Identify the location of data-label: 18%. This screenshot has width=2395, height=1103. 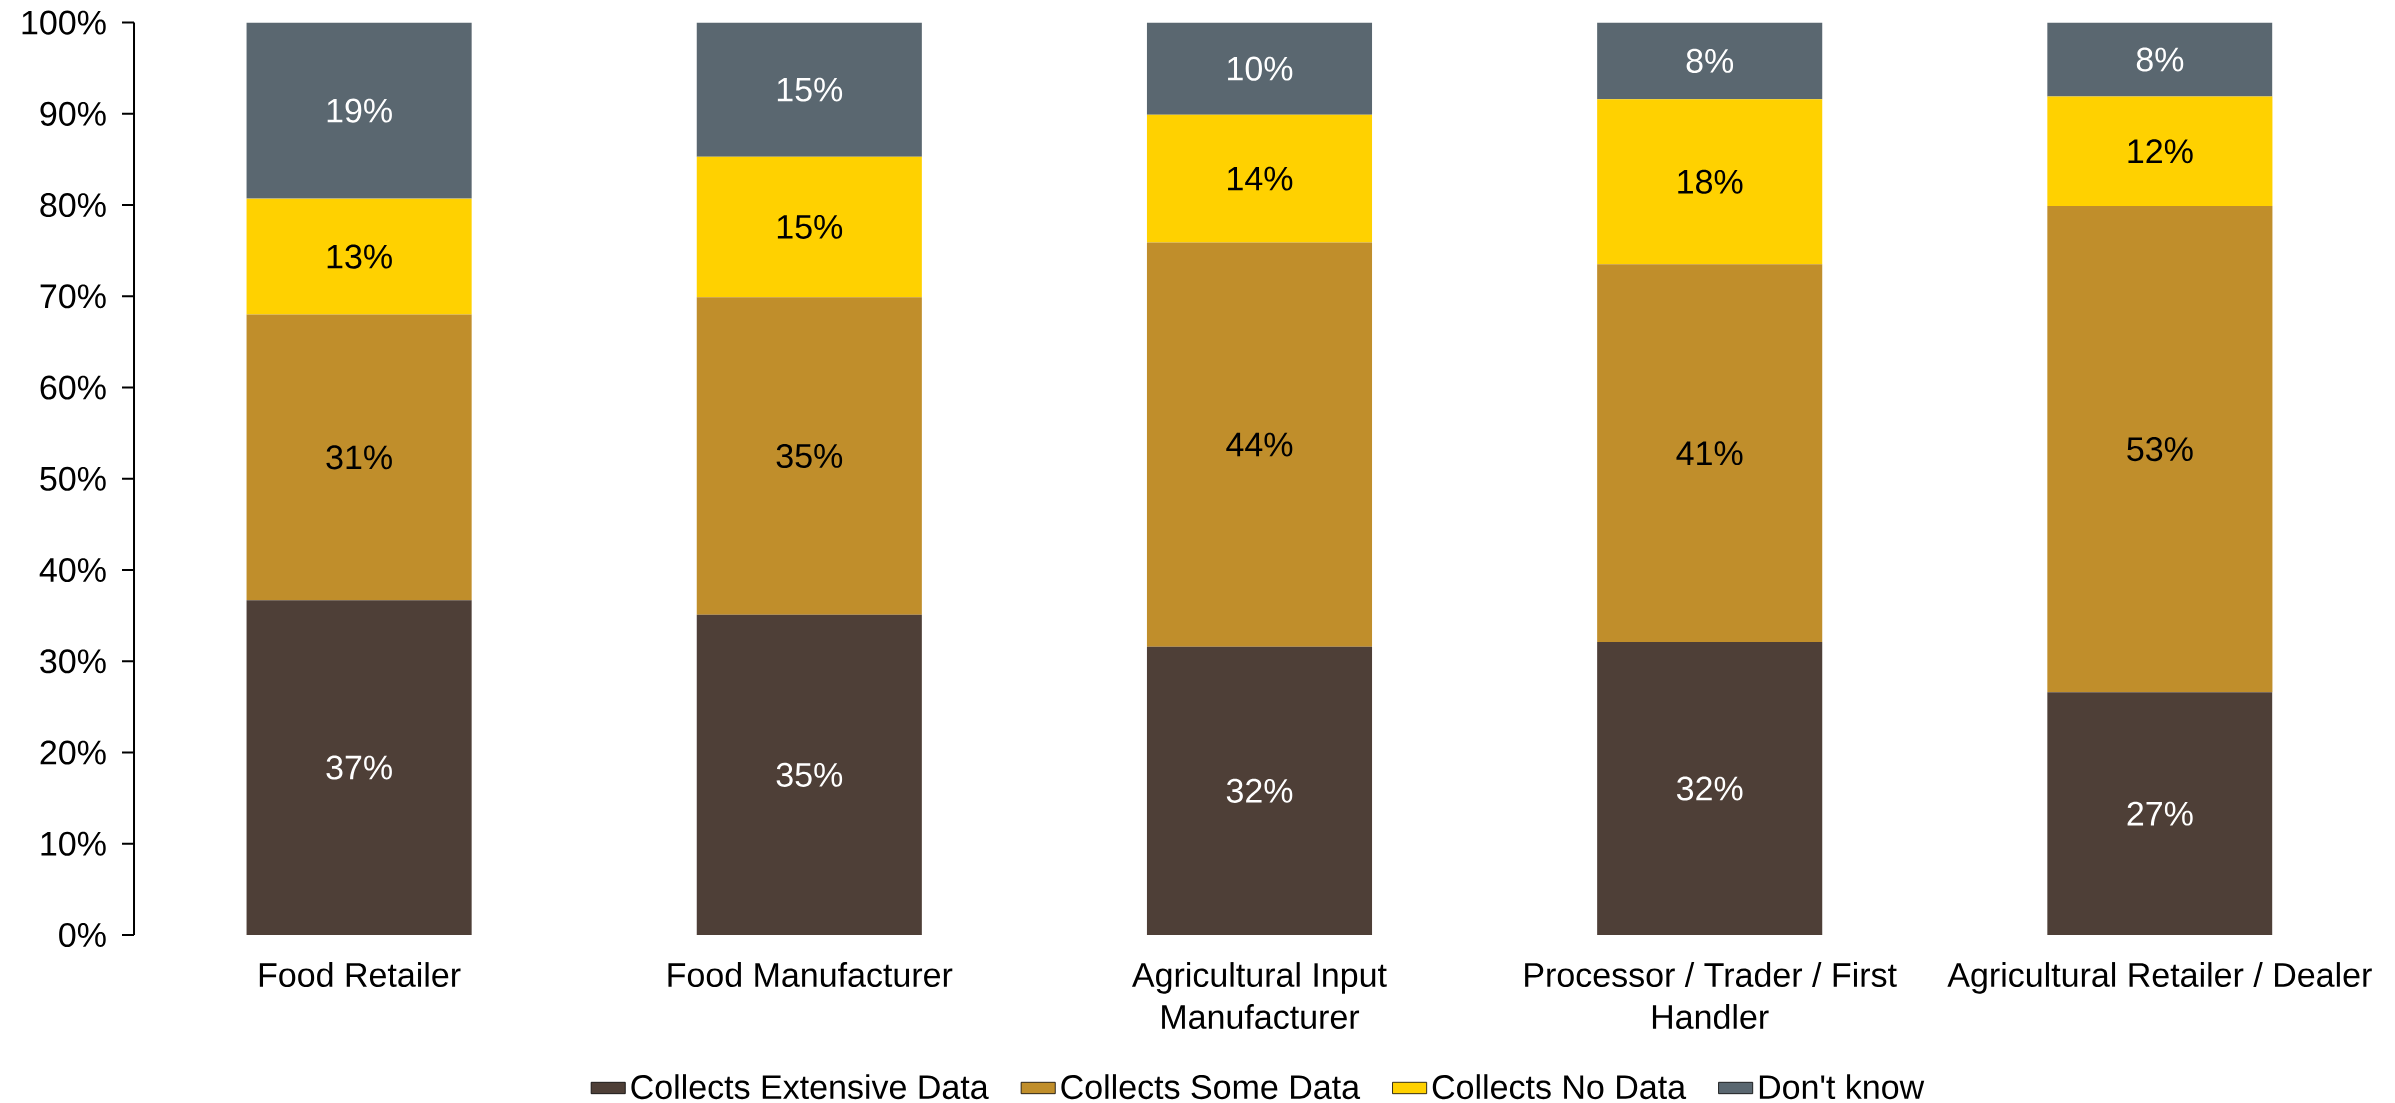
(1710, 181).